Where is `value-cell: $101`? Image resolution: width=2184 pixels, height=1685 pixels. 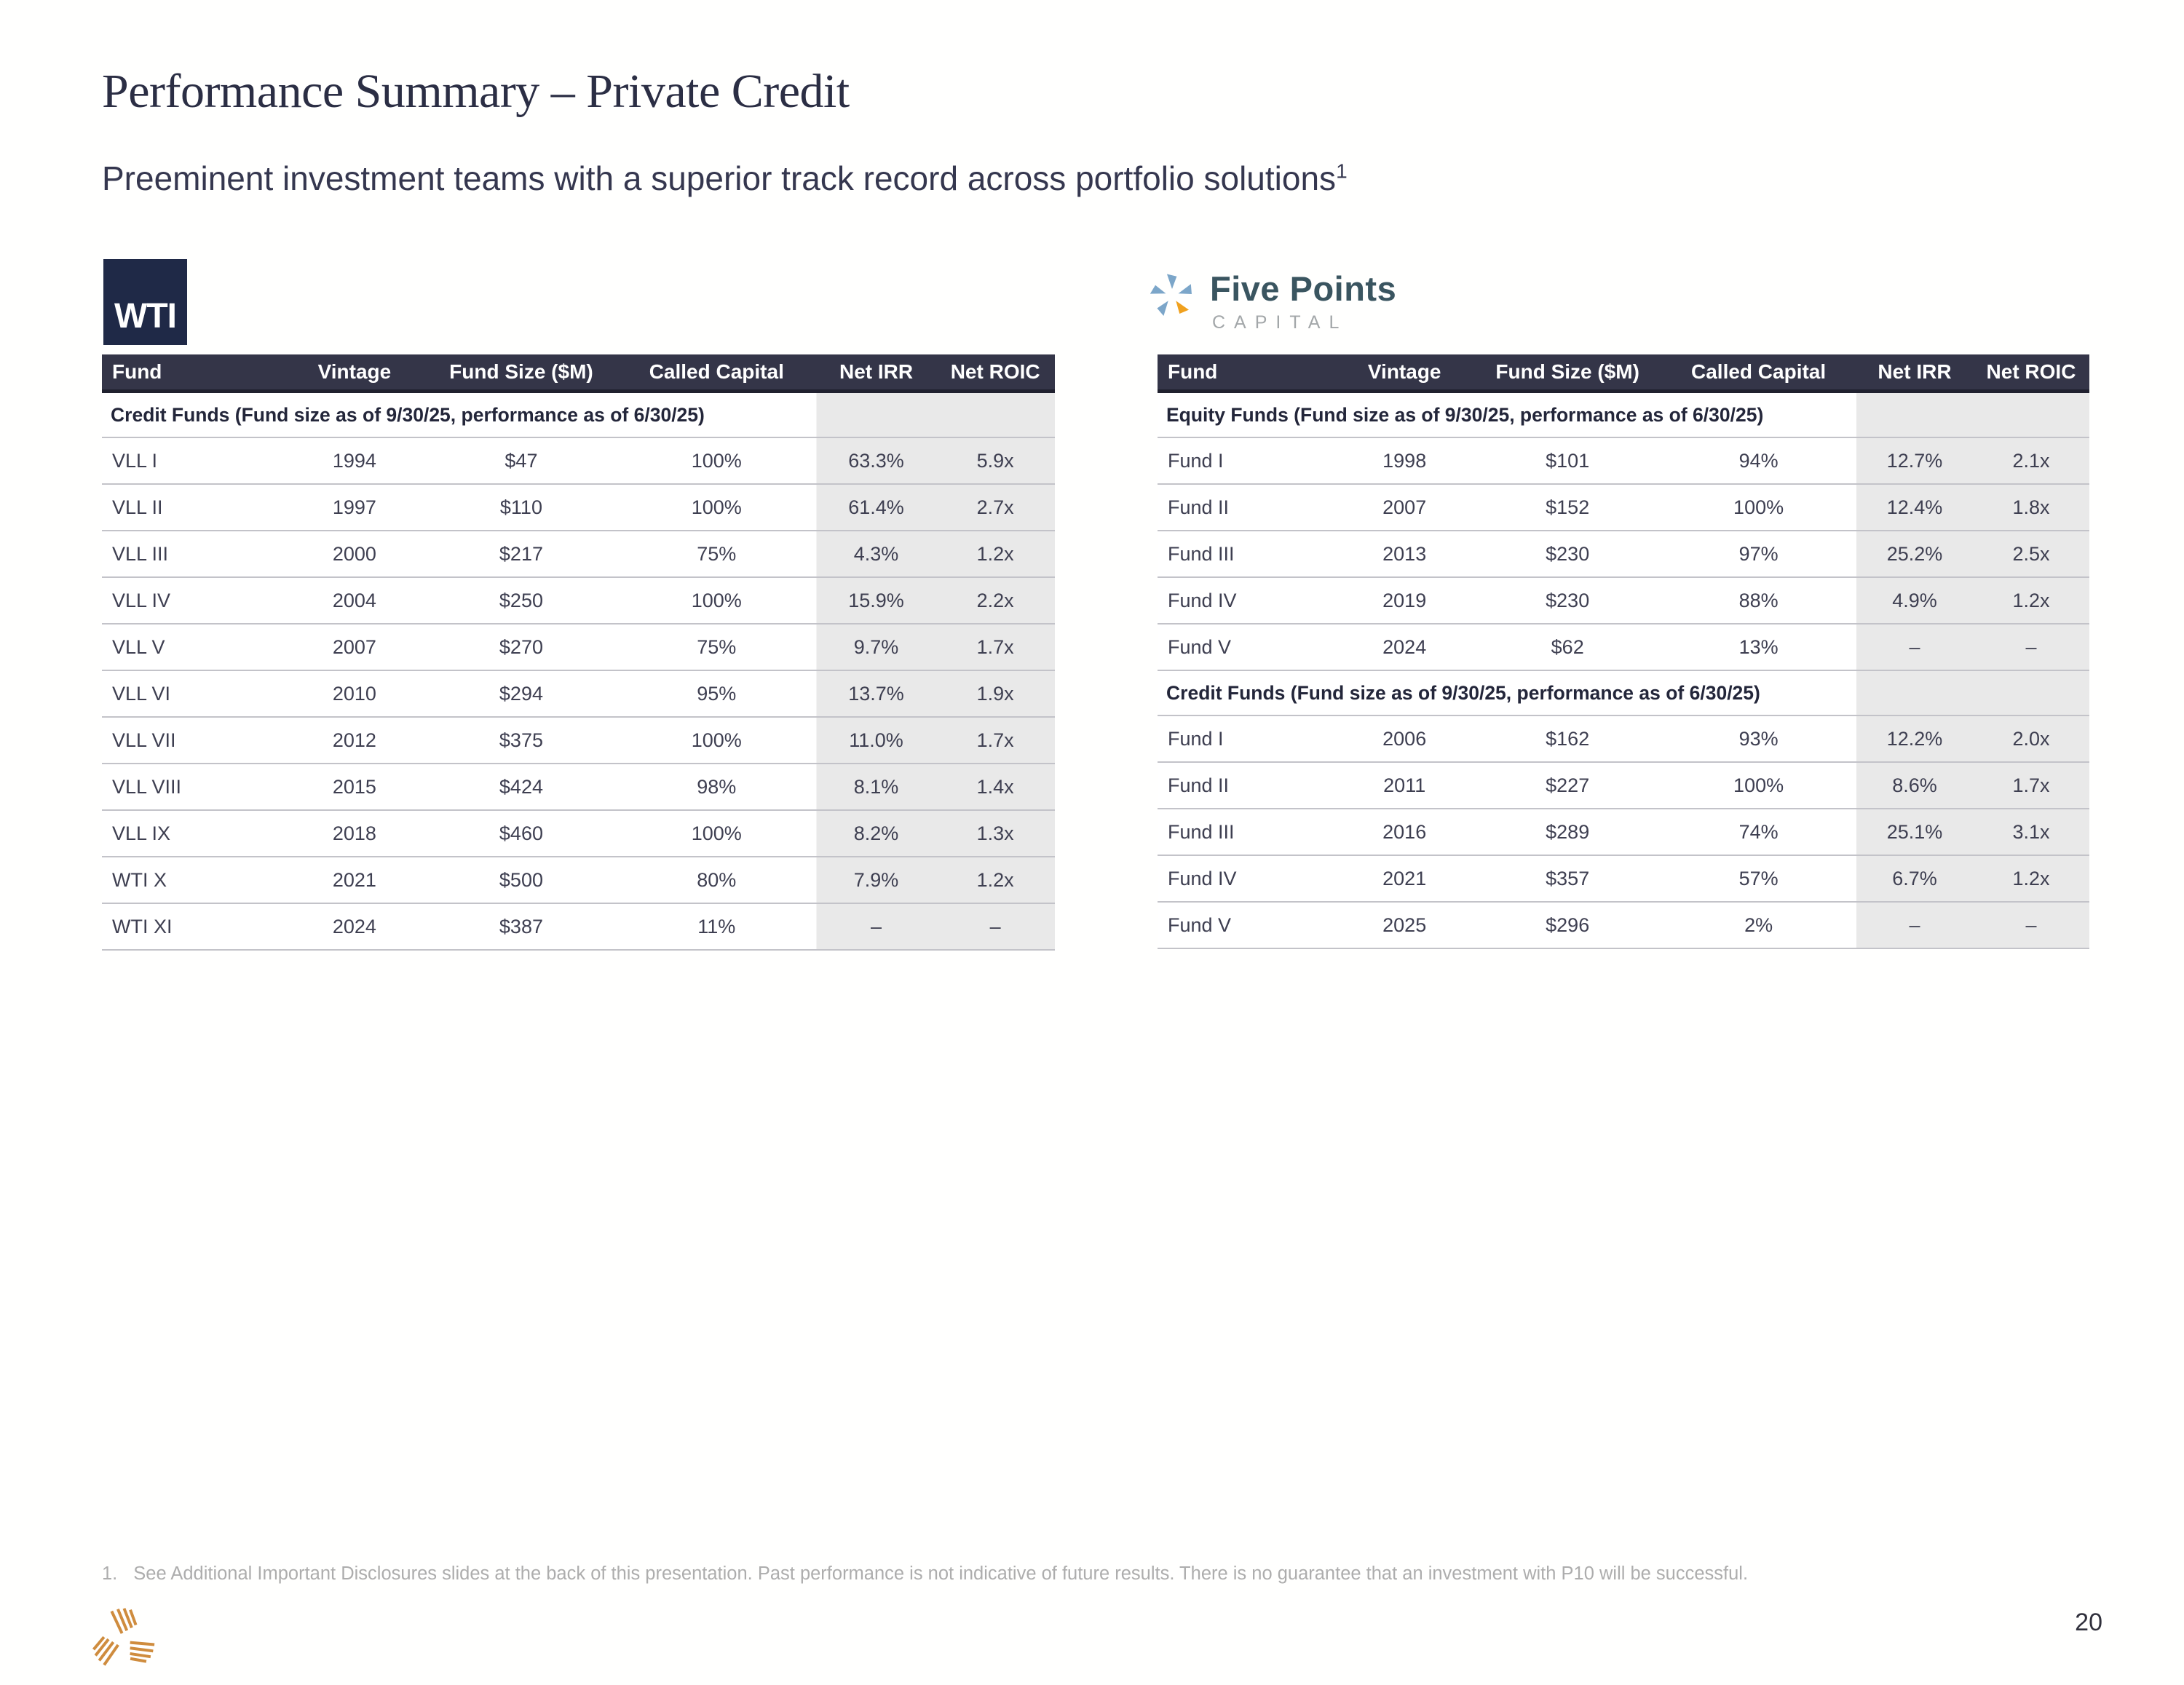 value-cell: $101 is located at coordinates (1568, 460).